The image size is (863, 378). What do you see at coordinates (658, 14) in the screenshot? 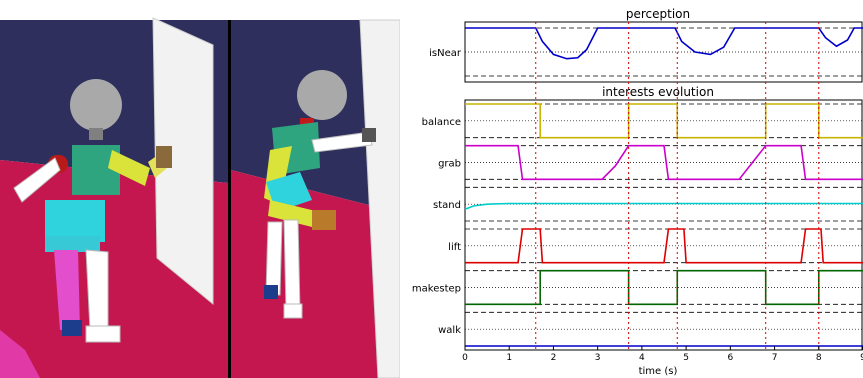
I see `perception-title: perception` at bounding box center [658, 14].